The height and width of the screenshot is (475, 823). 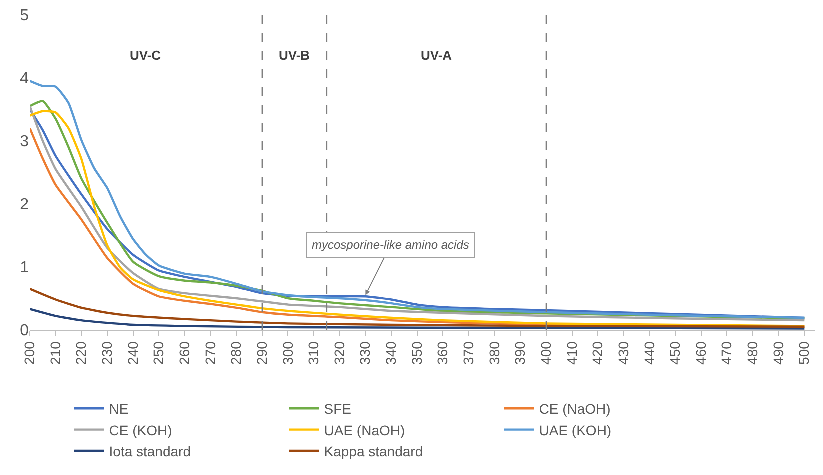 What do you see at coordinates (294, 55) in the screenshot?
I see `annotation: UV-B` at bounding box center [294, 55].